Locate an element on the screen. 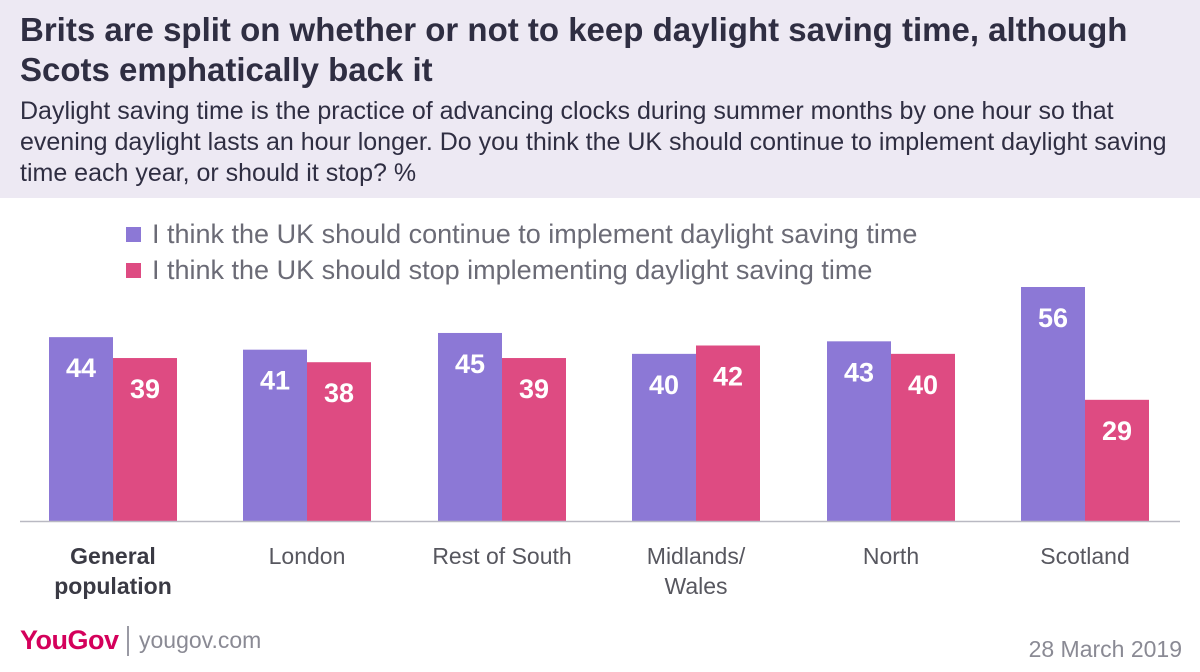  bar-value-stop-1: 38 is located at coordinates (339, 393).